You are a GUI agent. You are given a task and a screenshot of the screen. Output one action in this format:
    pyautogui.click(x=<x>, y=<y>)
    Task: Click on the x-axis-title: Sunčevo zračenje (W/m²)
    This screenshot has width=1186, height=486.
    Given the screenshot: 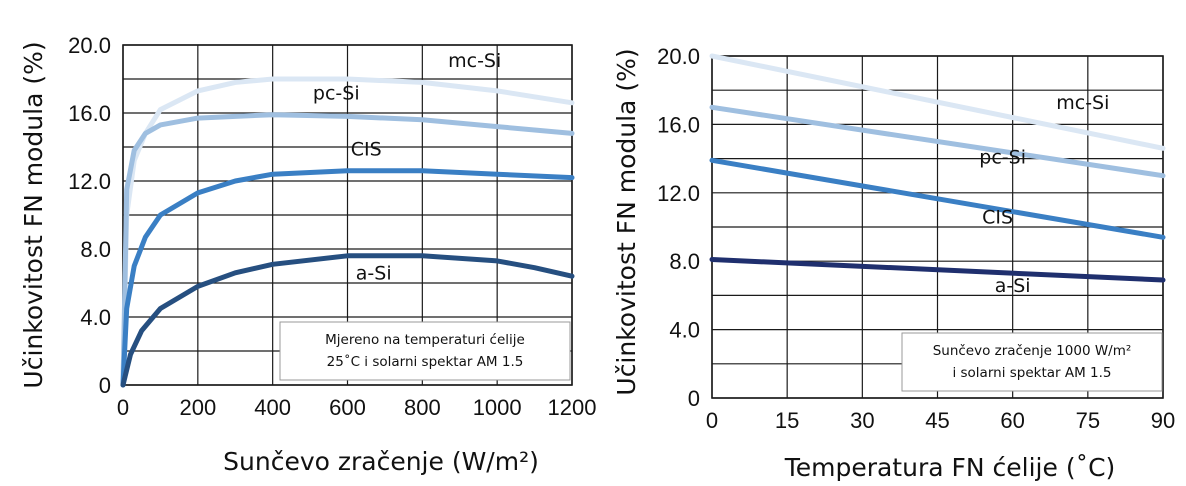 What is the action you would take?
    pyautogui.click(x=381, y=461)
    